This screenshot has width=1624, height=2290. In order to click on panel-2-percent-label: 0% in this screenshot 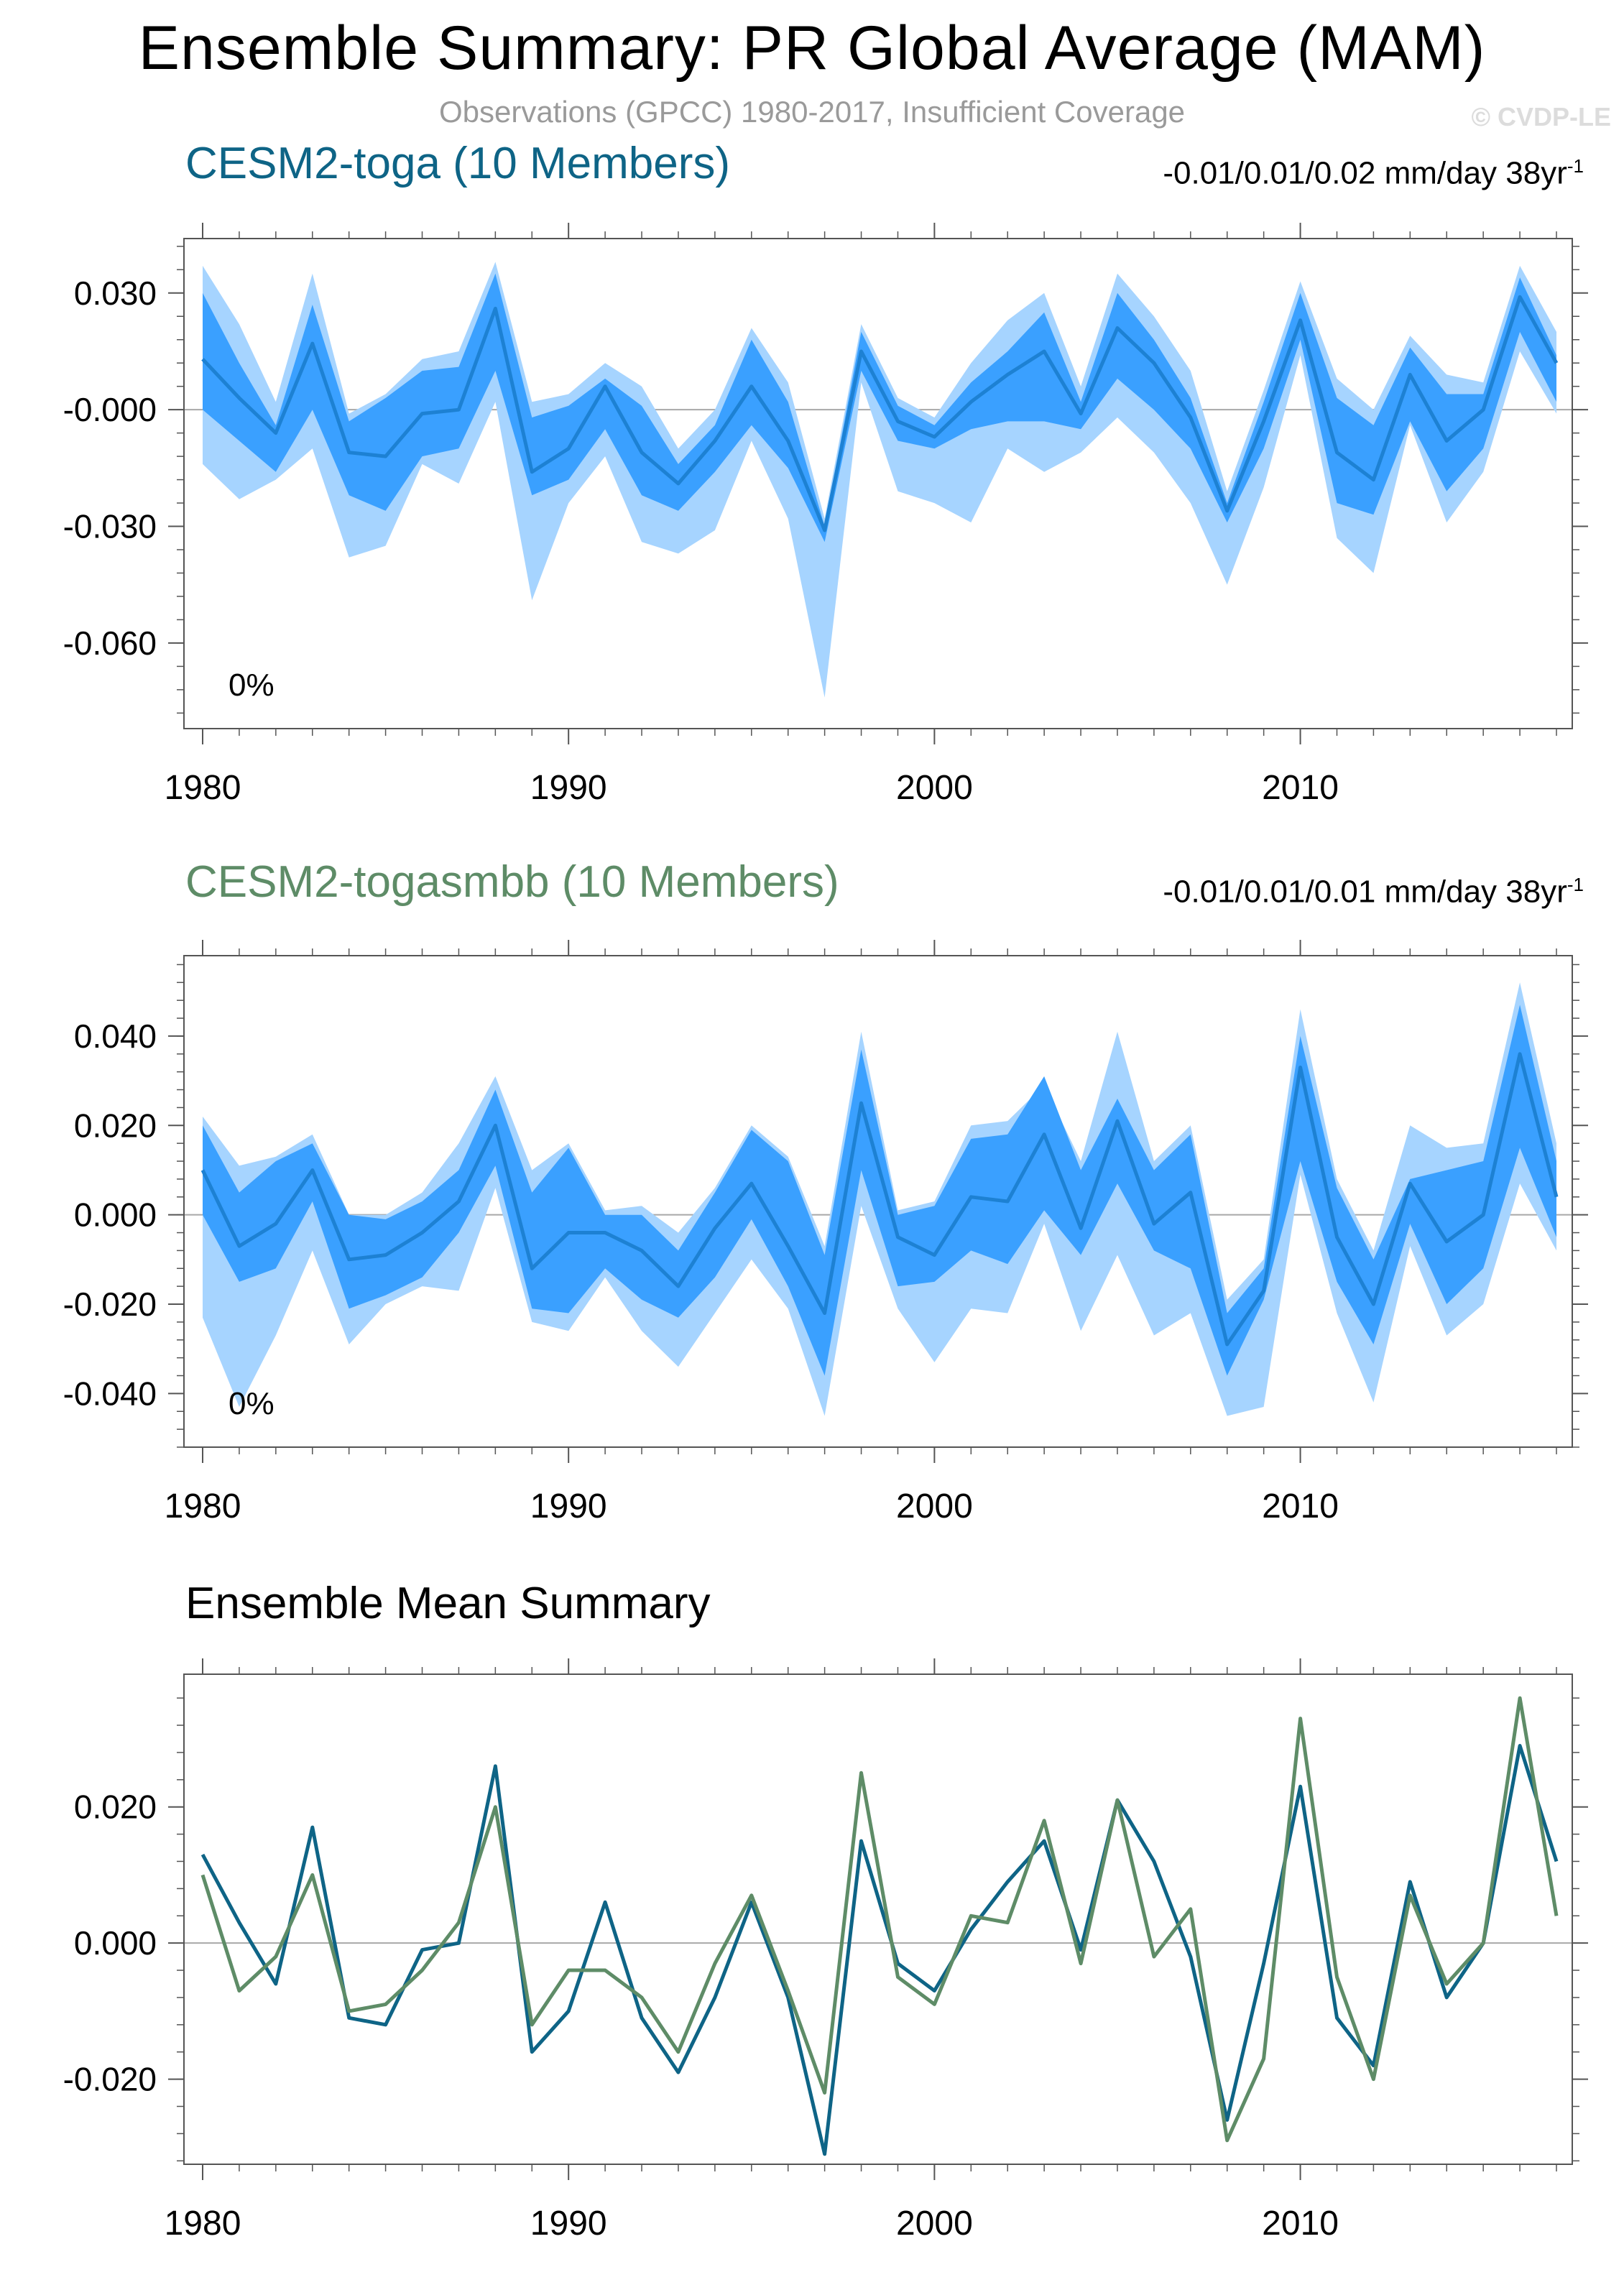, I will do `click(251, 1403)`.